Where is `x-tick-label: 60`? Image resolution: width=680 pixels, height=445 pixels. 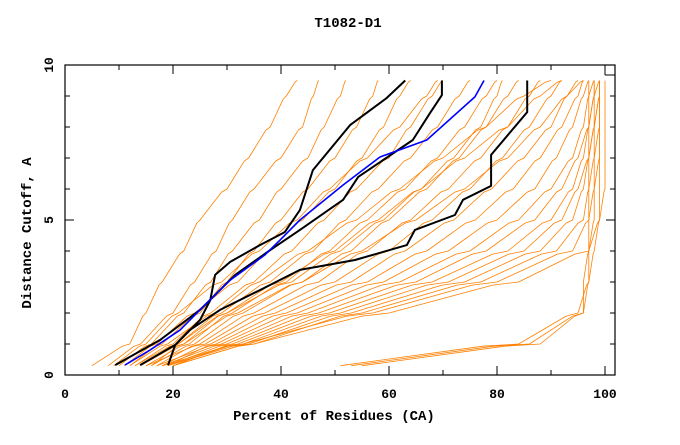 x-tick-label: 60 is located at coordinates (389, 394).